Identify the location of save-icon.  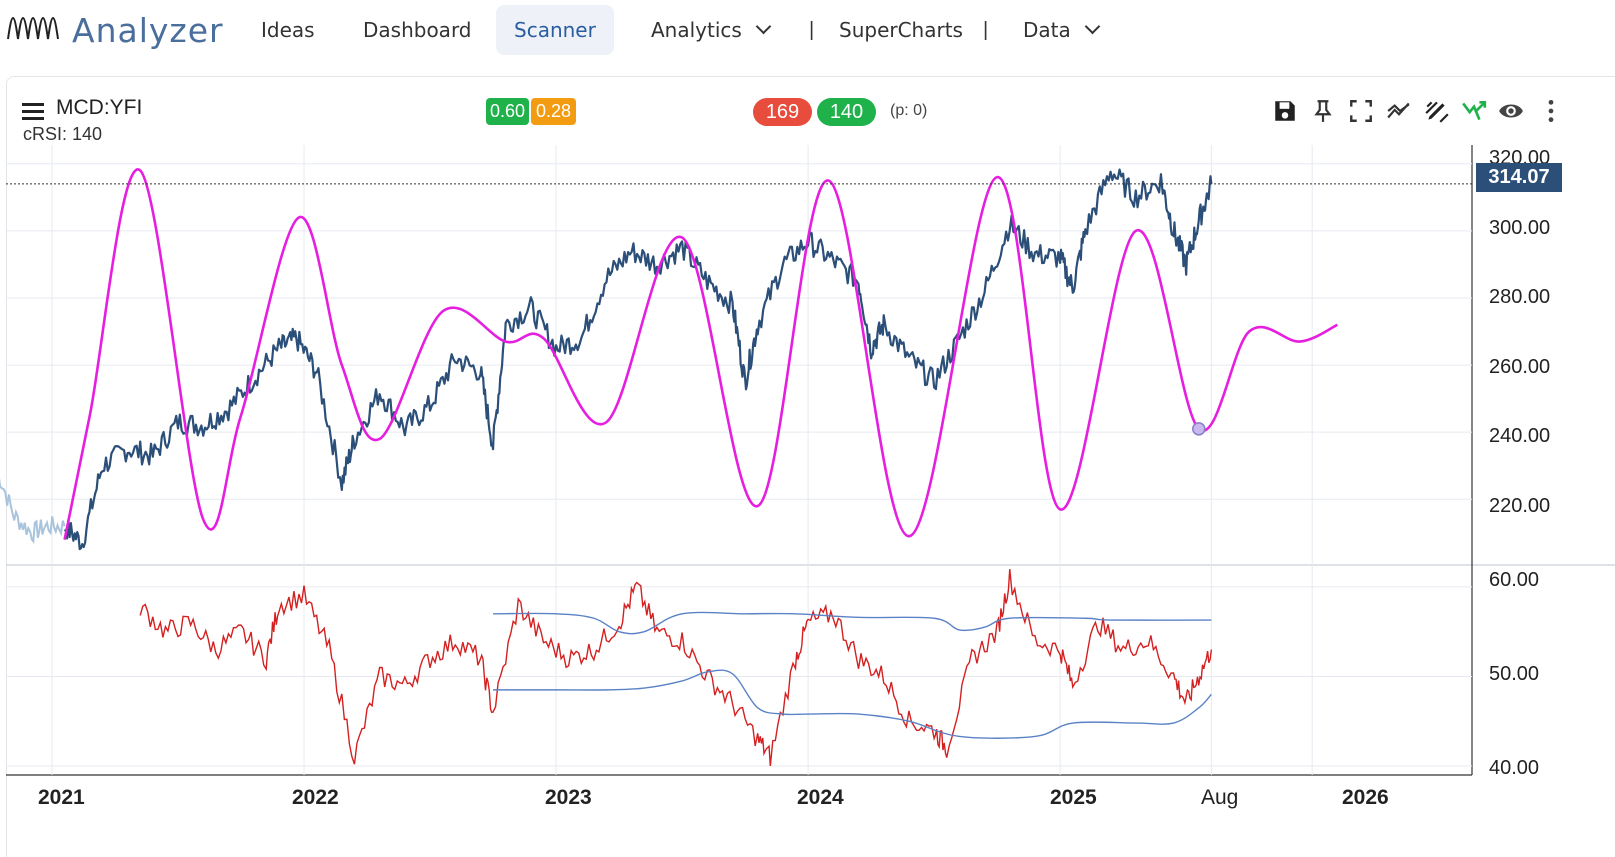
(1285, 111).